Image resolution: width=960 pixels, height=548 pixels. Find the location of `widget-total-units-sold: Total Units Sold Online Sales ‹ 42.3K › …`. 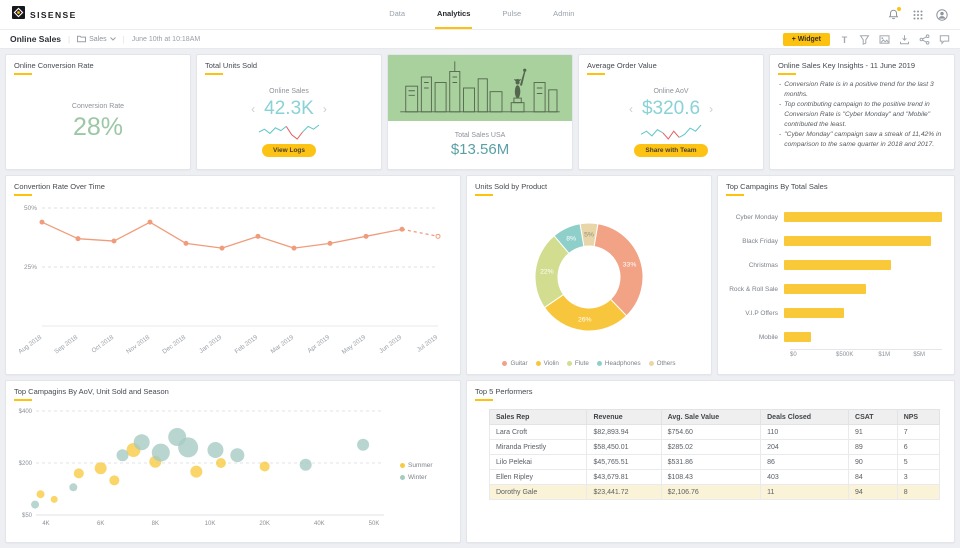

widget-total-units-sold: Total Units Sold Online Sales ‹ 42.3K › … is located at coordinates (289, 112).